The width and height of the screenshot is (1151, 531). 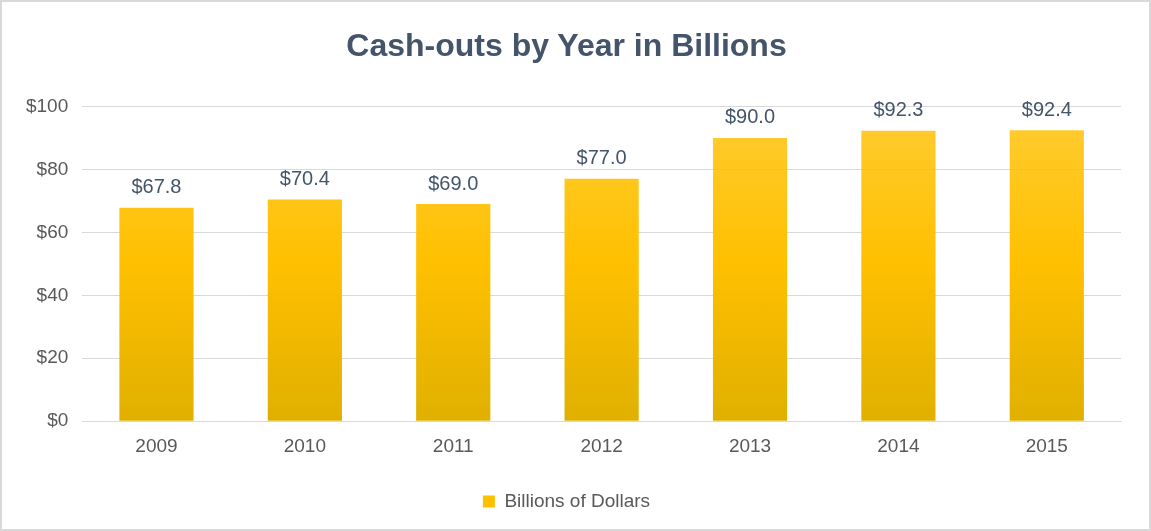 I want to click on data-label: $69.0, so click(x=453, y=182).